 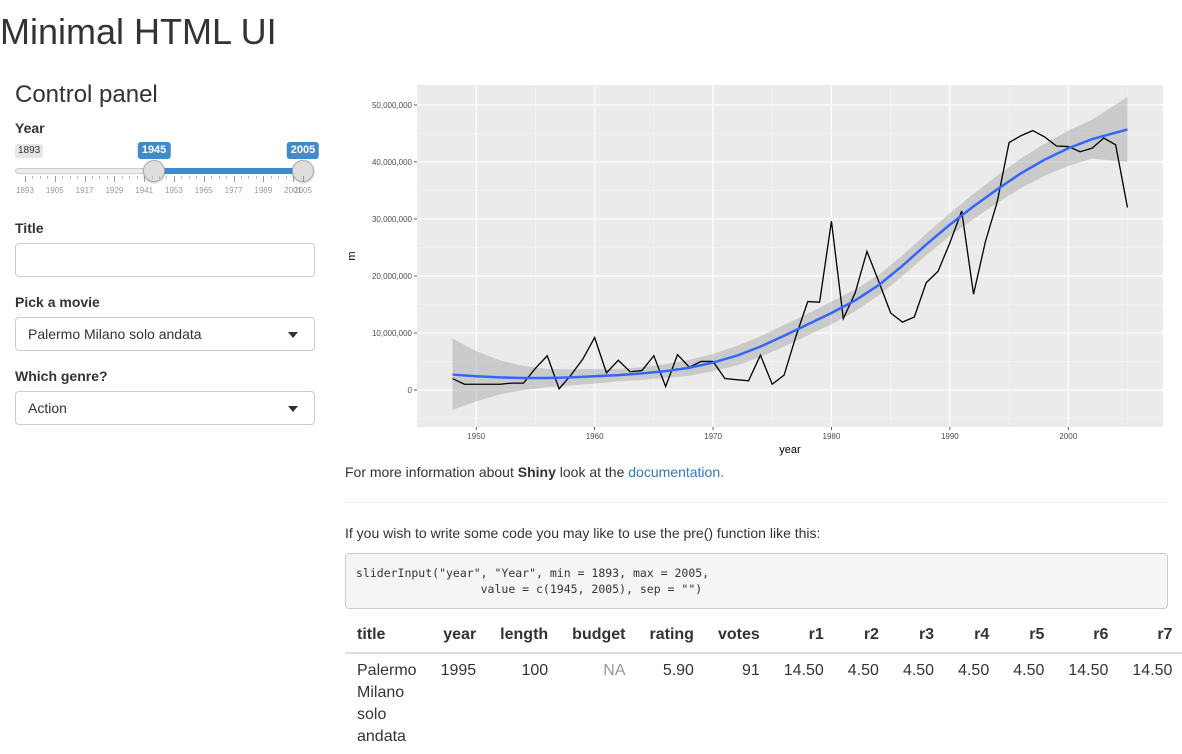 I want to click on info-prefix: For more information about, so click(x=431, y=472).